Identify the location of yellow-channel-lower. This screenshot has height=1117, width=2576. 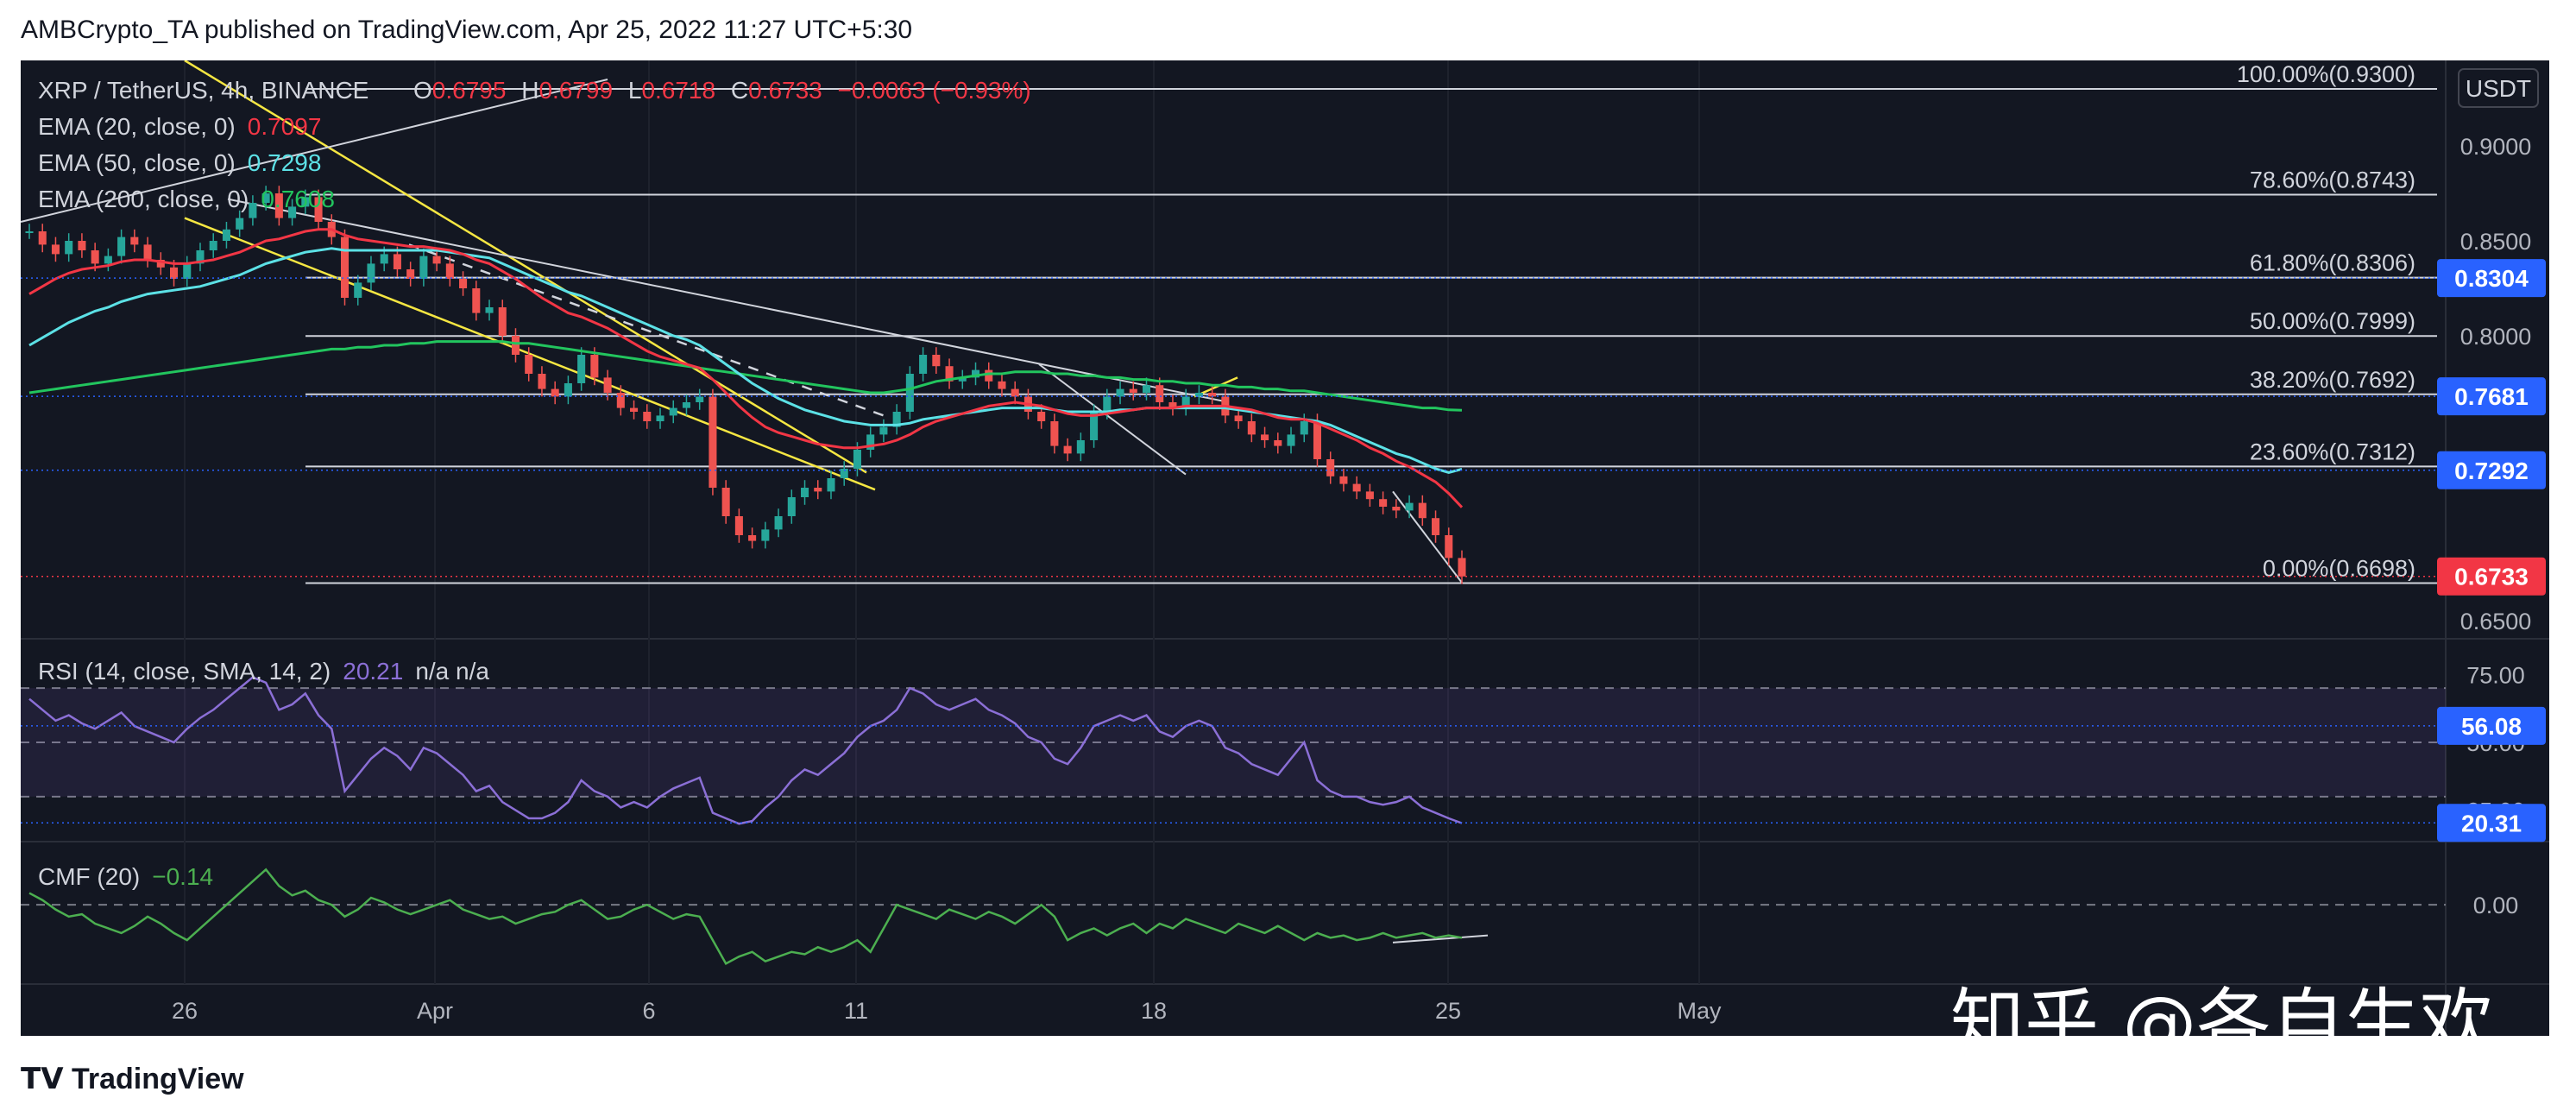
(530, 354).